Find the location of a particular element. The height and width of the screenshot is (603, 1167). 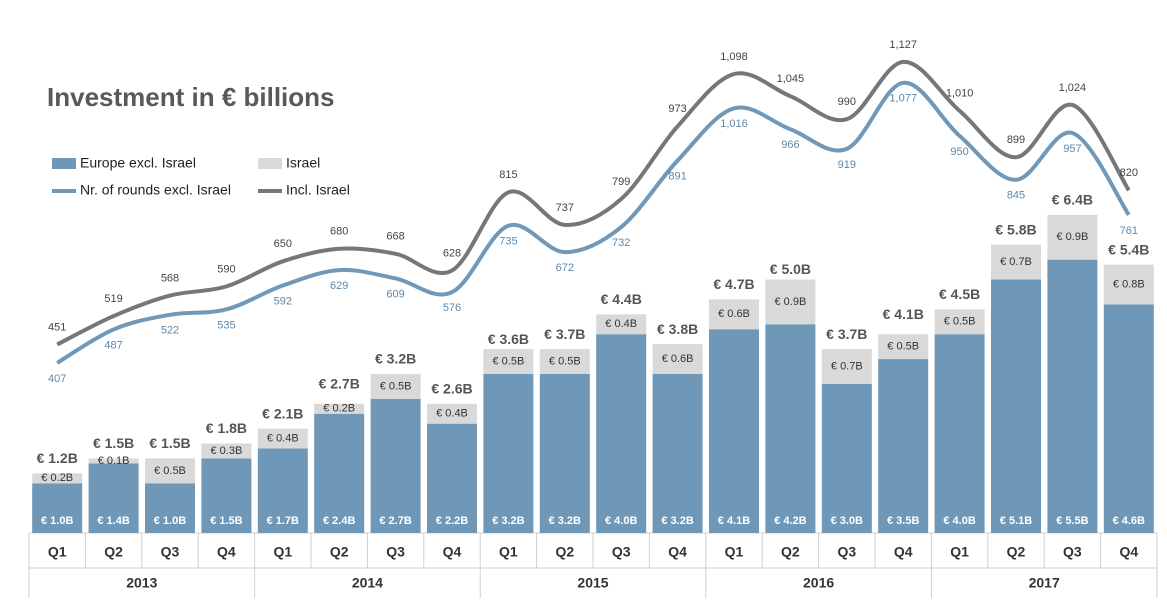

line-label: 672 is located at coordinates (565, 268).